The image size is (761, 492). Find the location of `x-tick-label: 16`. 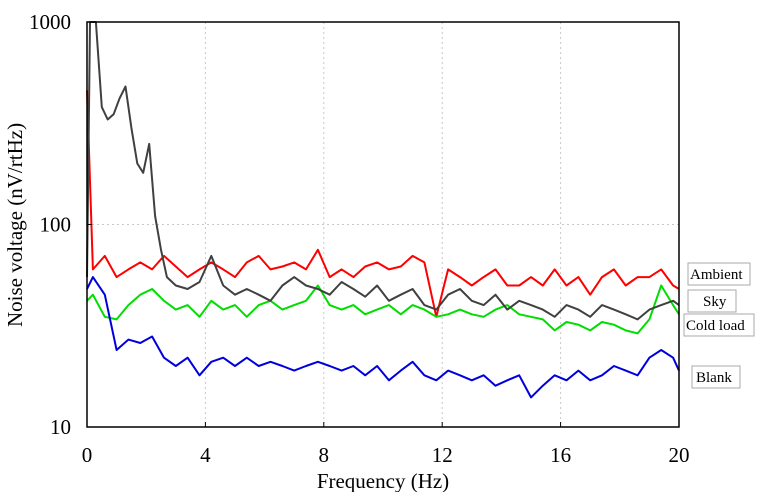

x-tick-label: 16 is located at coordinates (560, 455).